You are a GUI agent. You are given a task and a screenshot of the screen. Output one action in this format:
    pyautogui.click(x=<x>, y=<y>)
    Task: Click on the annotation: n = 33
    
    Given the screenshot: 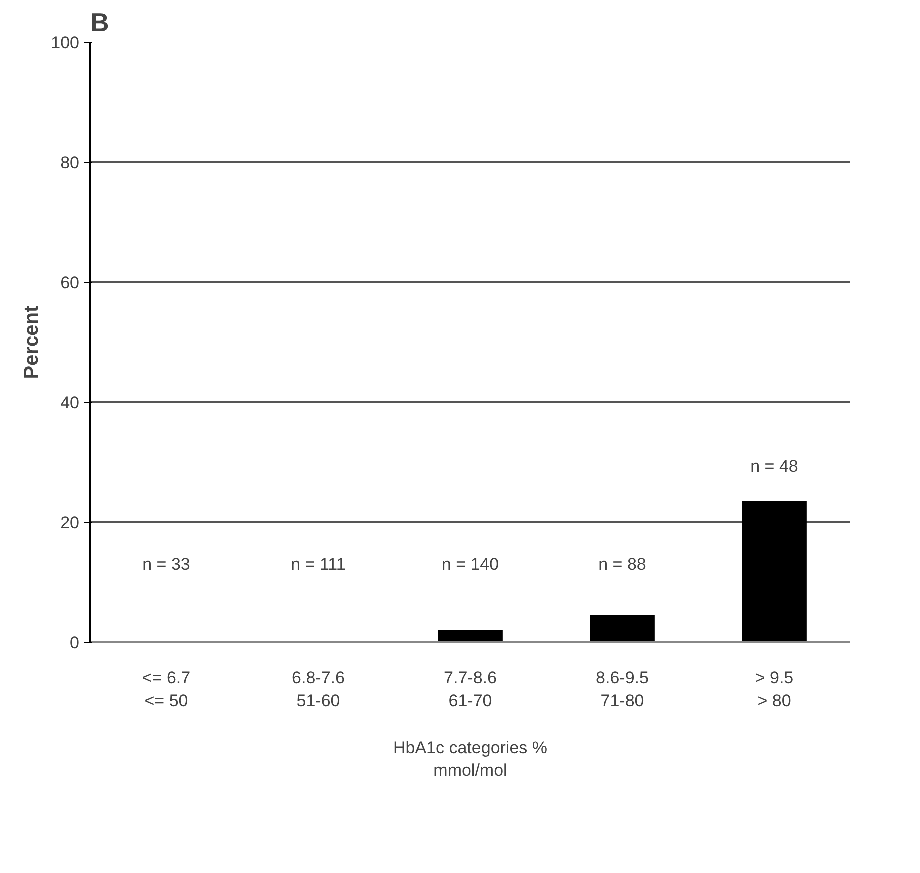 What is the action you would take?
    pyautogui.click(x=166, y=564)
    